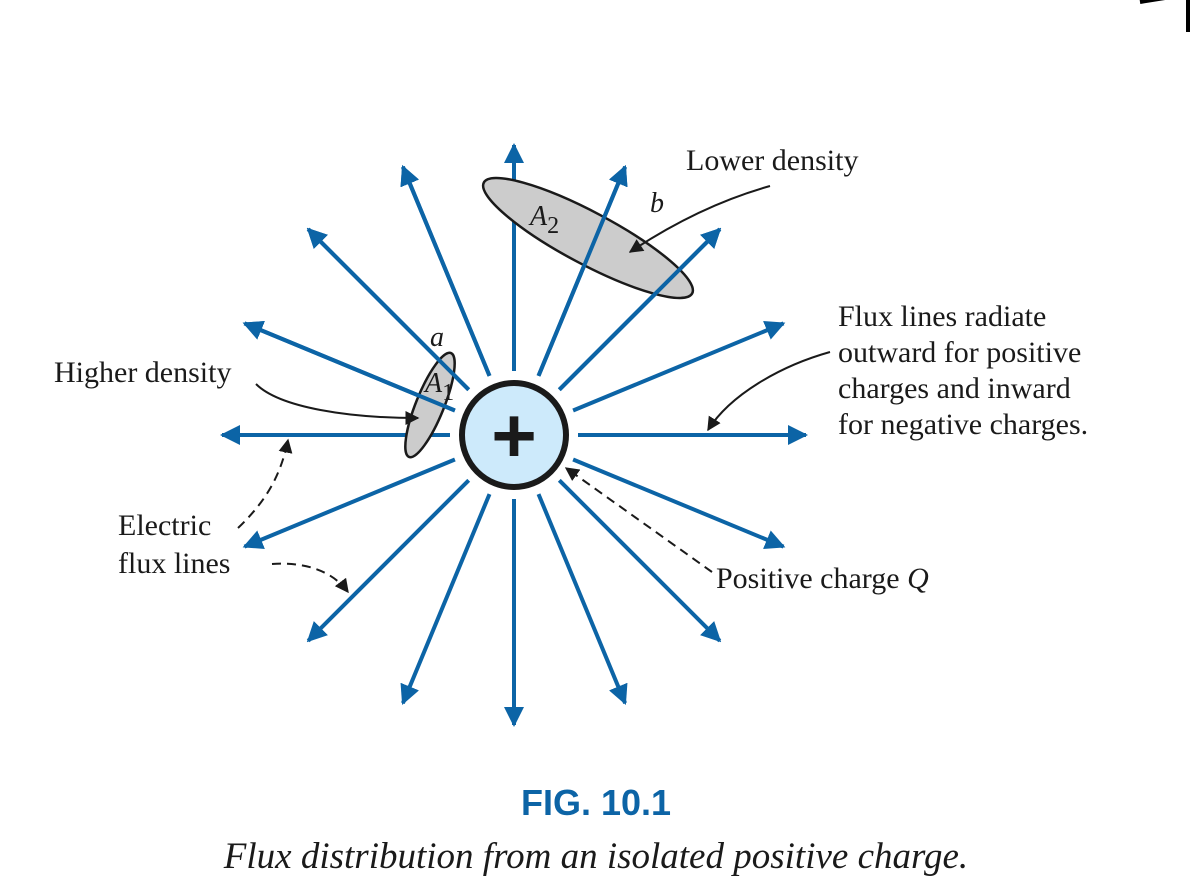 The height and width of the screenshot is (891, 1192). Describe the element at coordinates (699, 219) in the screenshot. I see `lower-density-pointer` at that location.